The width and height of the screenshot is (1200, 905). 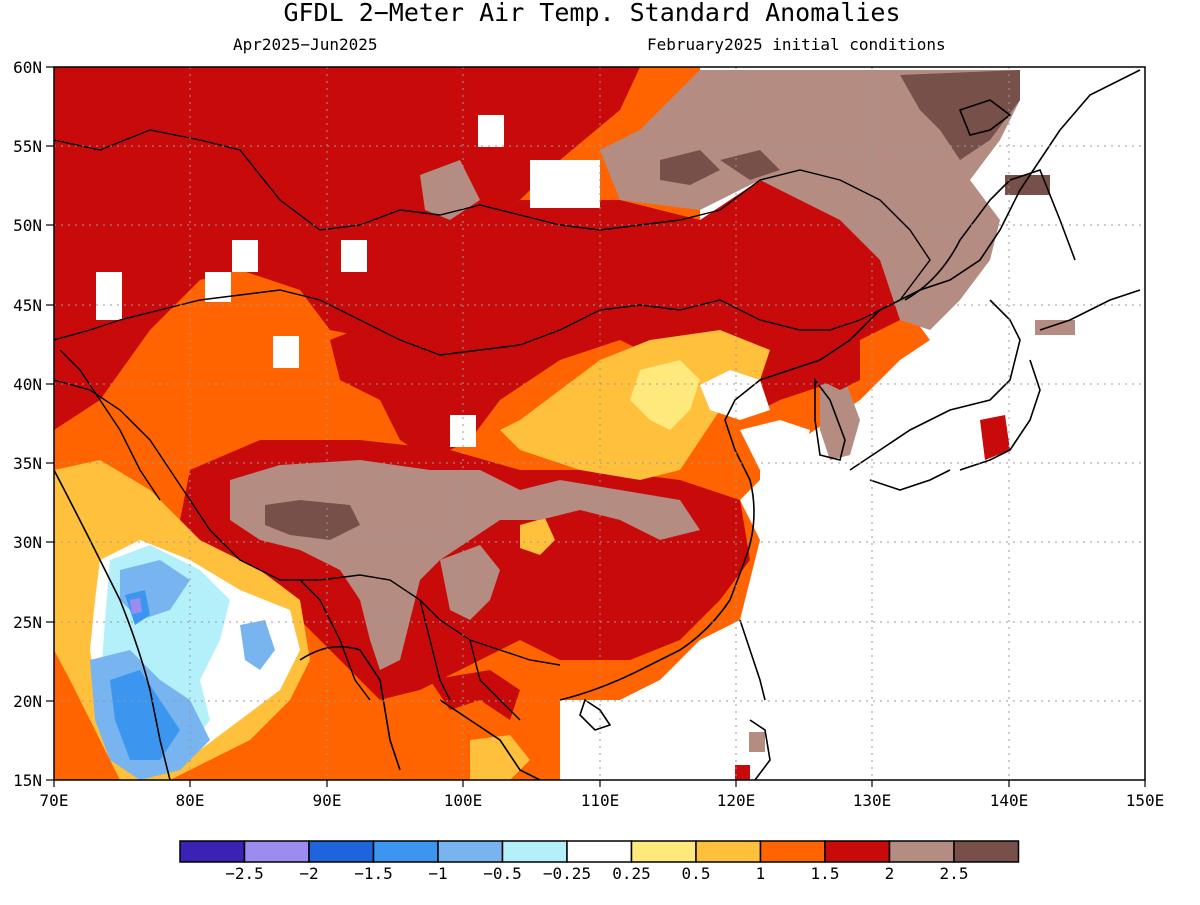 I want to click on lat-label: 20N, so click(x=27, y=701).